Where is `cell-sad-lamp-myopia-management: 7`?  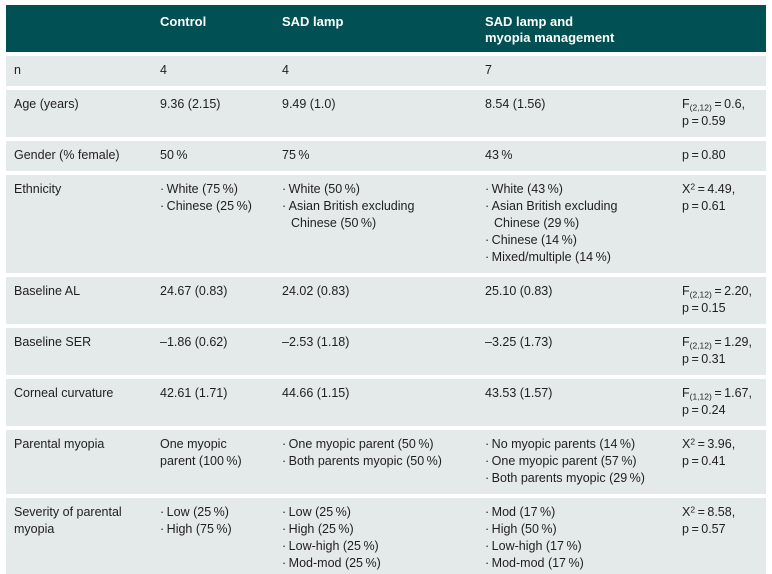 cell-sad-lamp-myopia-management: 7 is located at coordinates (583, 70).